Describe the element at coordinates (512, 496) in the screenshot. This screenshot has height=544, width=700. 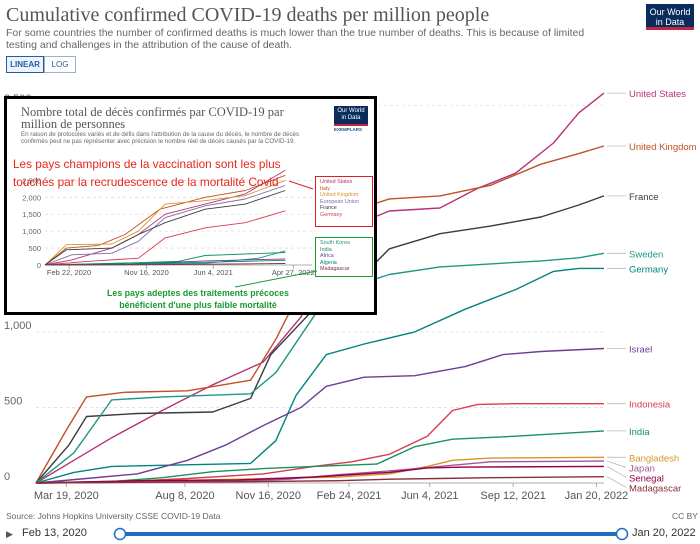
I see `x-tick-label: Sep 12, 2021` at that location.